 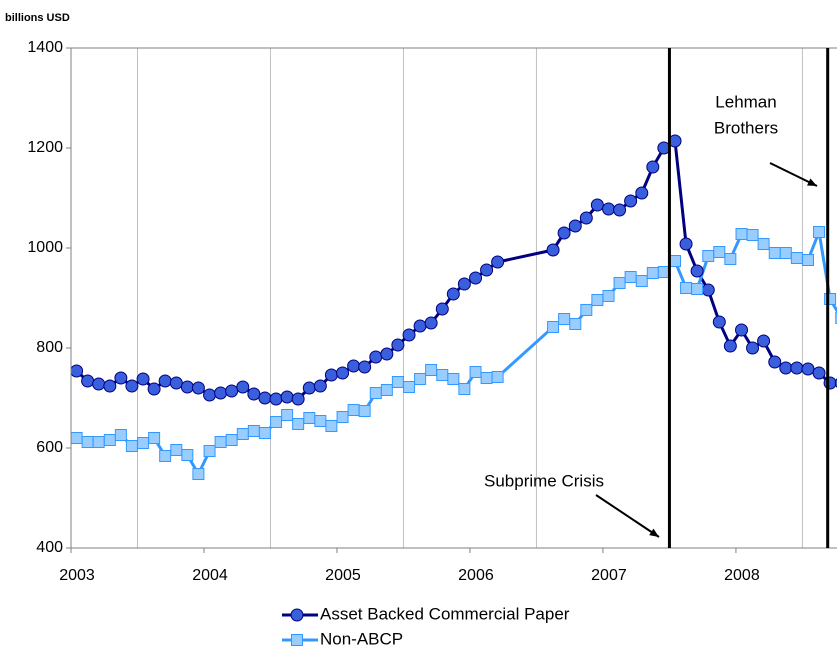 I want to click on x-tick-label: 2006, so click(x=476, y=575).